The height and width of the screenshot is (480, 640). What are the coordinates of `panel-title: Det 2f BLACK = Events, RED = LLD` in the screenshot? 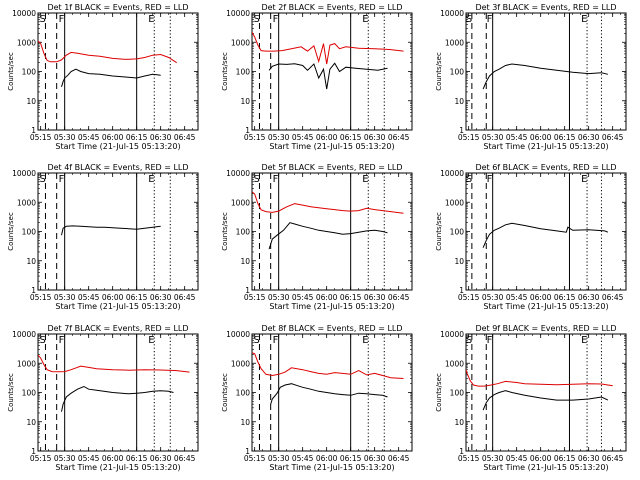 It's located at (331, 7).